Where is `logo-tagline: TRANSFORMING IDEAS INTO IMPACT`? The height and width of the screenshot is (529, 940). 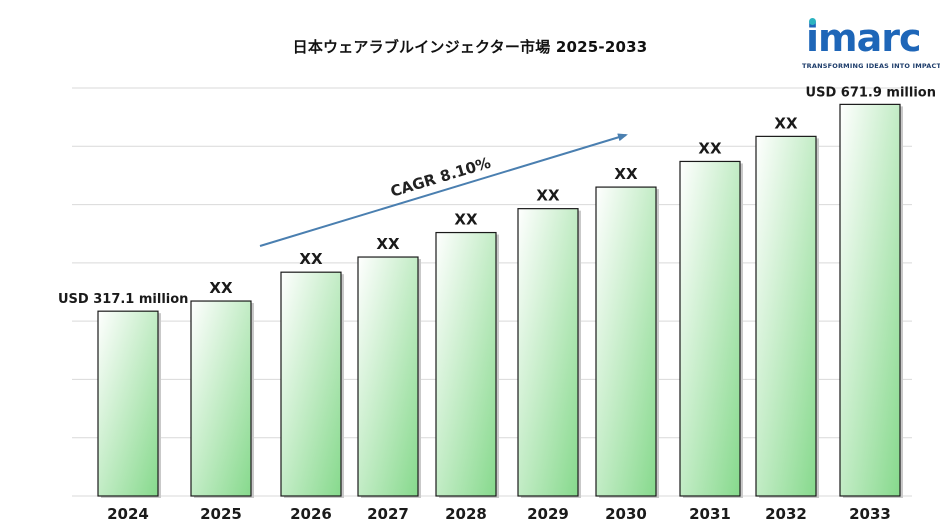 logo-tagline: TRANSFORMING IDEAS INTO IMPACT is located at coordinates (871, 66).